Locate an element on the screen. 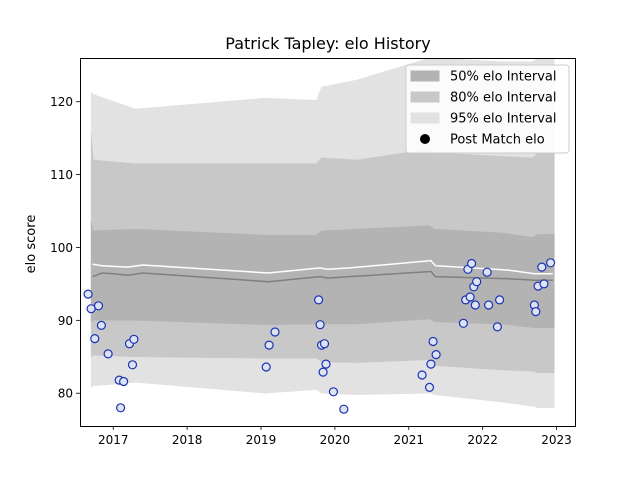 Image resolution: width=640 pixels, height=480 pixels. x-tick-label: 2022 is located at coordinates (482, 440).